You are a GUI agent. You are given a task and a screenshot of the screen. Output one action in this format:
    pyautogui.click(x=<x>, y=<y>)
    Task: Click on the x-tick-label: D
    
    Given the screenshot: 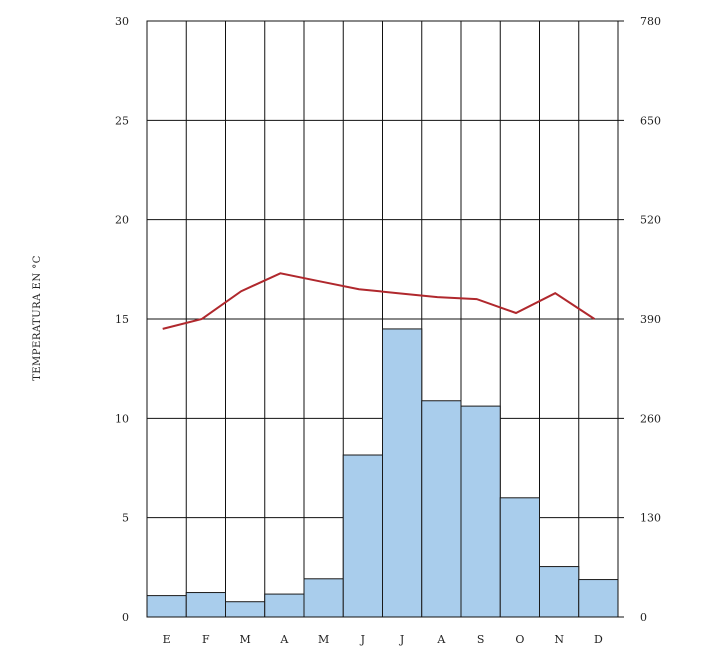 What is the action you would take?
    pyautogui.click(x=598, y=639)
    